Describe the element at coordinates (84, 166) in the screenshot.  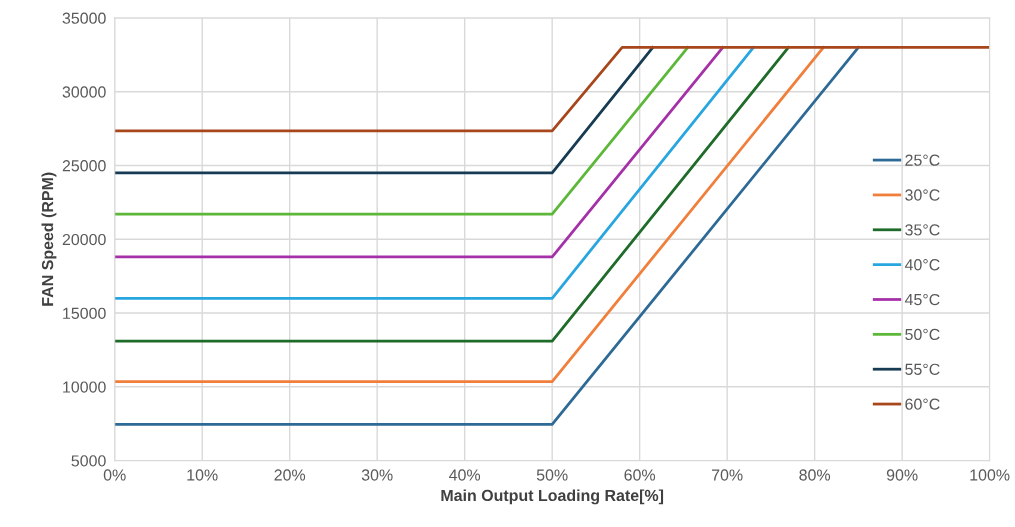
I see `y-tick-label: 25000` at that location.